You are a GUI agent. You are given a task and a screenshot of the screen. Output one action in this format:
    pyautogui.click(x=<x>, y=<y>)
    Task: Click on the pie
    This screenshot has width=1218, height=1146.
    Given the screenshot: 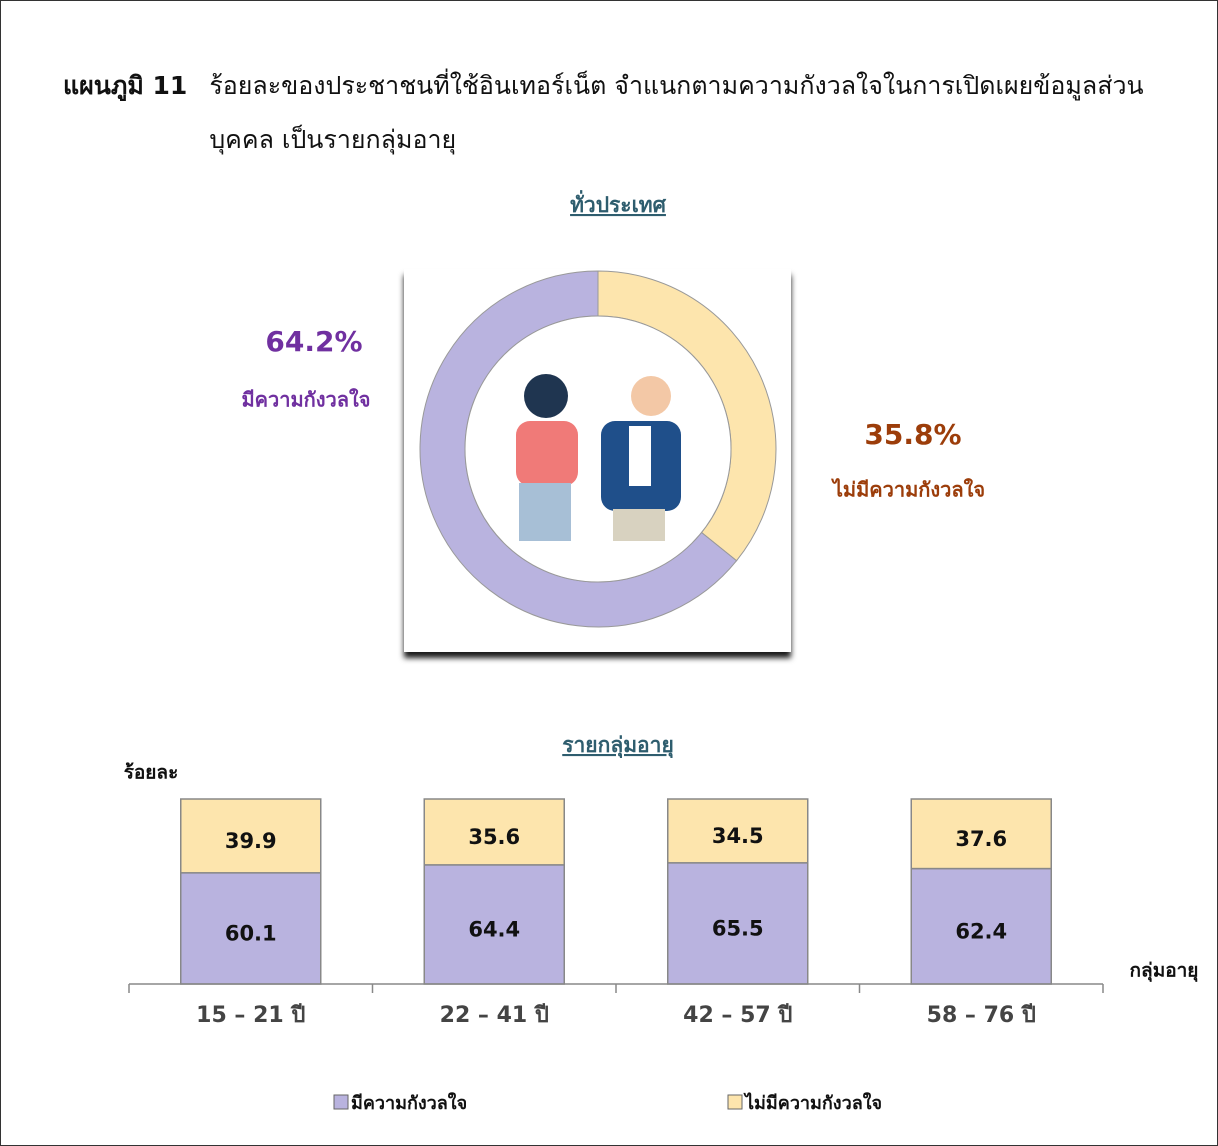 What is the action you would take?
    pyautogui.click(x=598, y=449)
    